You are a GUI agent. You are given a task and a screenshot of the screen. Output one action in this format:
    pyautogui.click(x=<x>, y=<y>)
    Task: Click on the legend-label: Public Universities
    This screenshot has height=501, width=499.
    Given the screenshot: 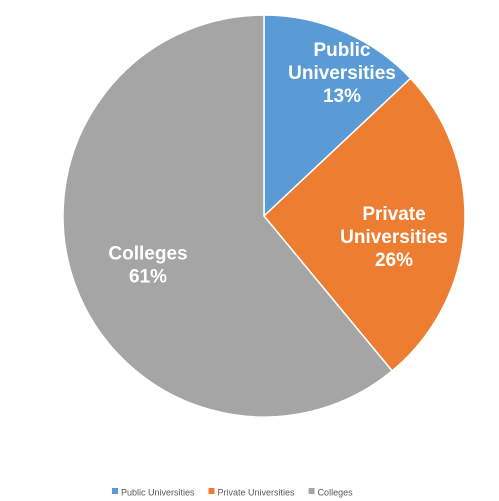 What is the action you would take?
    pyautogui.click(x=158, y=492)
    